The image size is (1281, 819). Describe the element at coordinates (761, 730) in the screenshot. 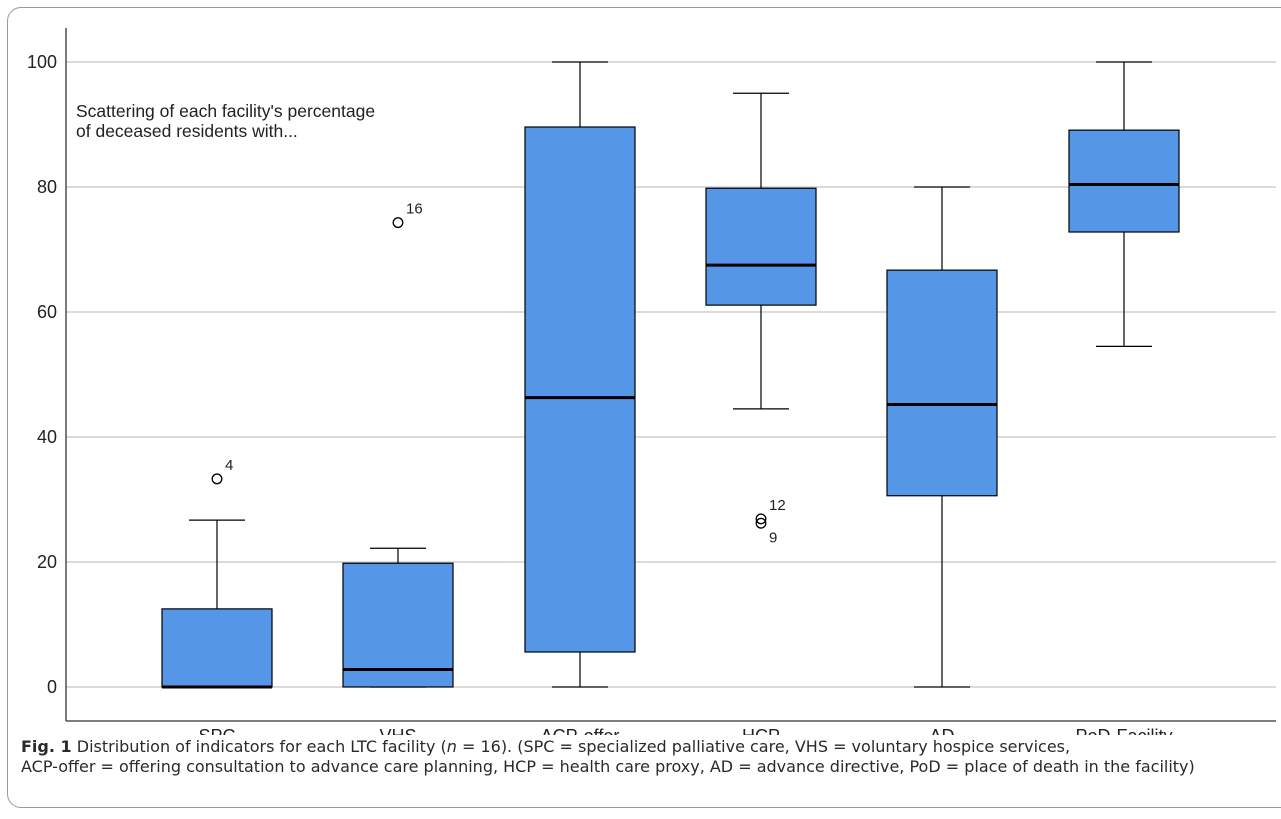

I see `category-label-hcp: HCP` at that location.